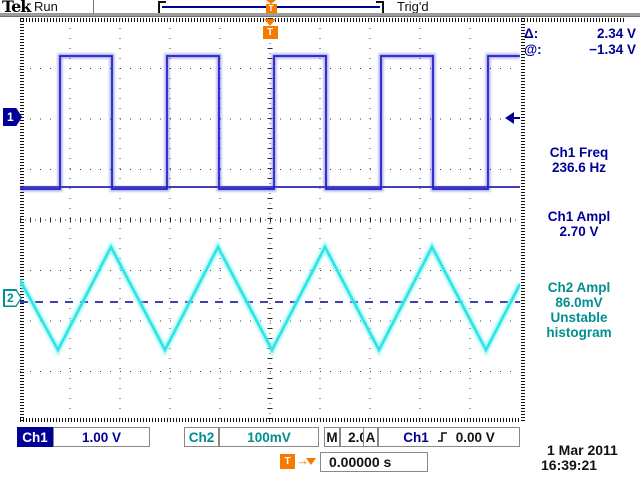 Image resolution: width=640 pixels, height=480 pixels. What do you see at coordinates (269, 437) in the screenshot?
I see `ch2-volts-per-div: 100mV` at bounding box center [269, 437].